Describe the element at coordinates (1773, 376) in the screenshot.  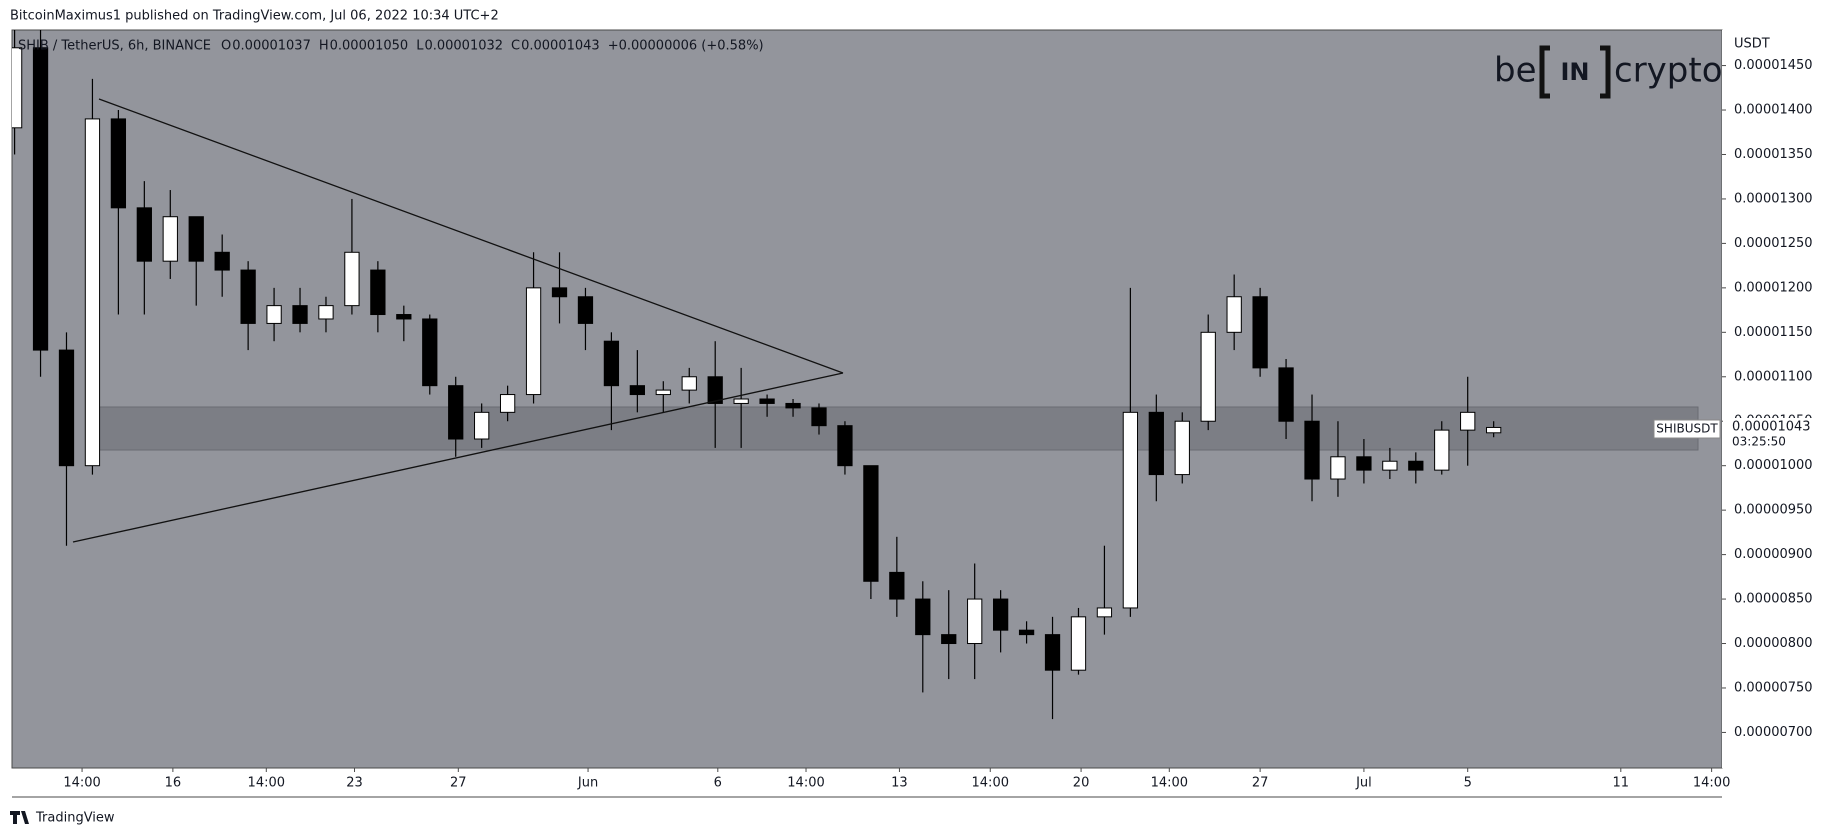
I see `y-tick-label: 0.00001100` at that location.